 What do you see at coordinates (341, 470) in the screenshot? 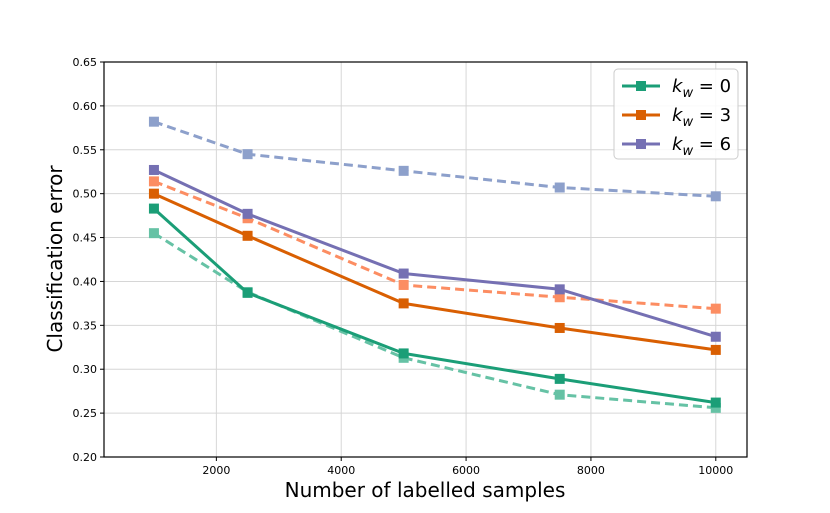
I see `x-tick-label: 4000` at bounding box center [341, 470].